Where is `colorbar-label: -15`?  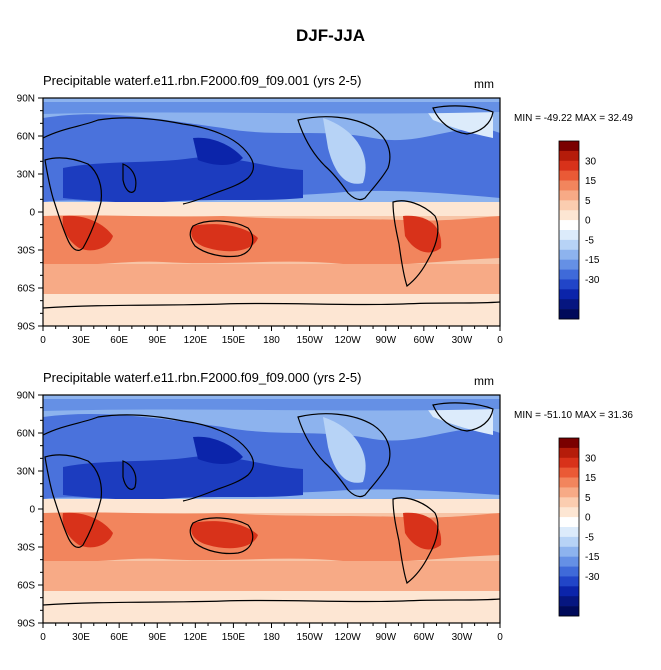
colorbar-label: -15 is located at coordinates (592, 260).